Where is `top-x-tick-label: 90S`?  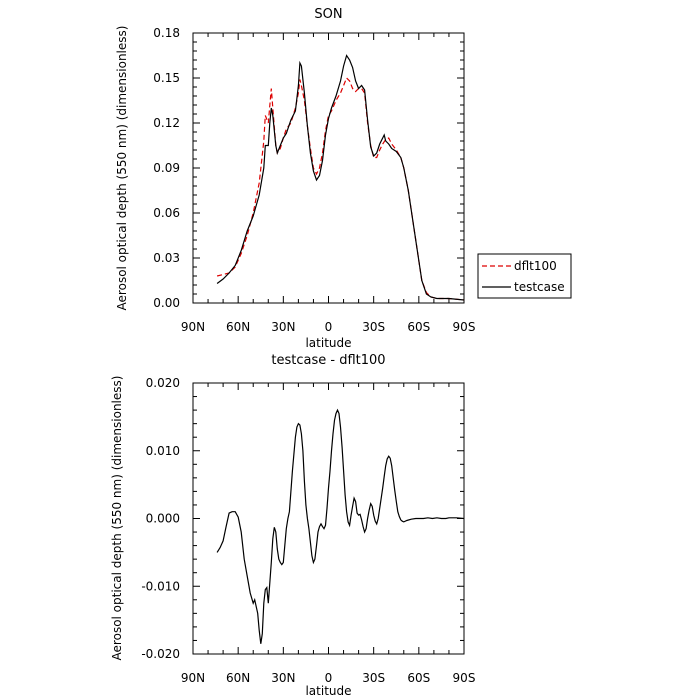
top-x-tick-label: 90S is located at coordinates (464, 327).